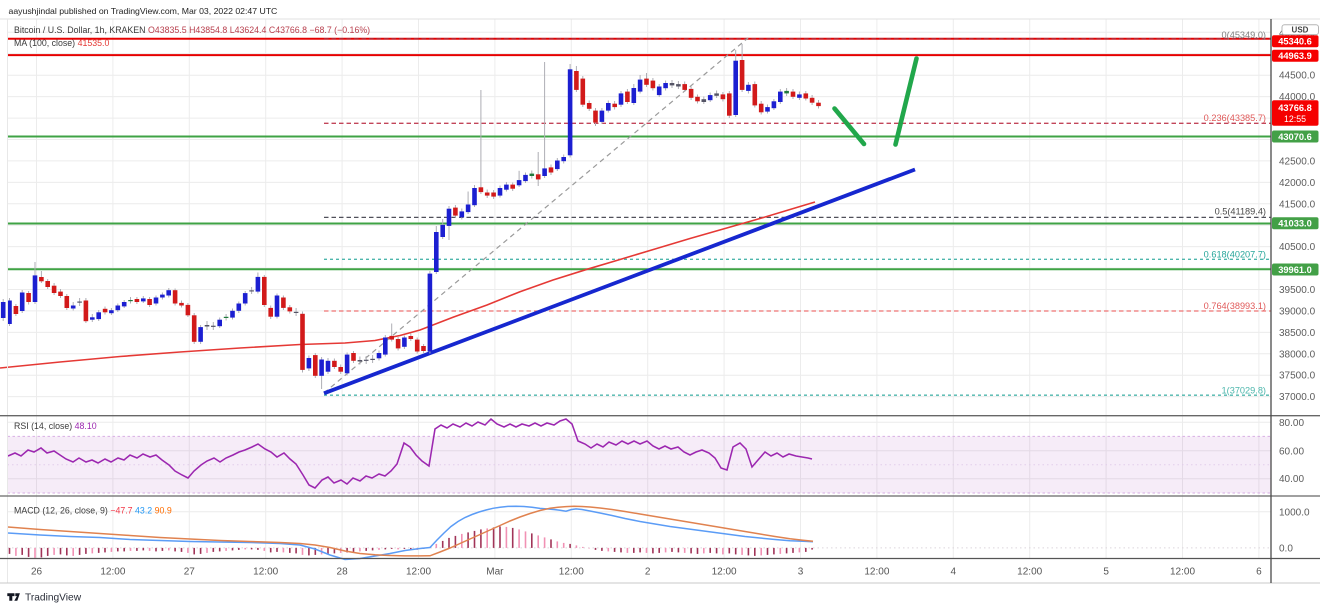  I want to click on svg-text: 41500.0, so click(1297, 204).